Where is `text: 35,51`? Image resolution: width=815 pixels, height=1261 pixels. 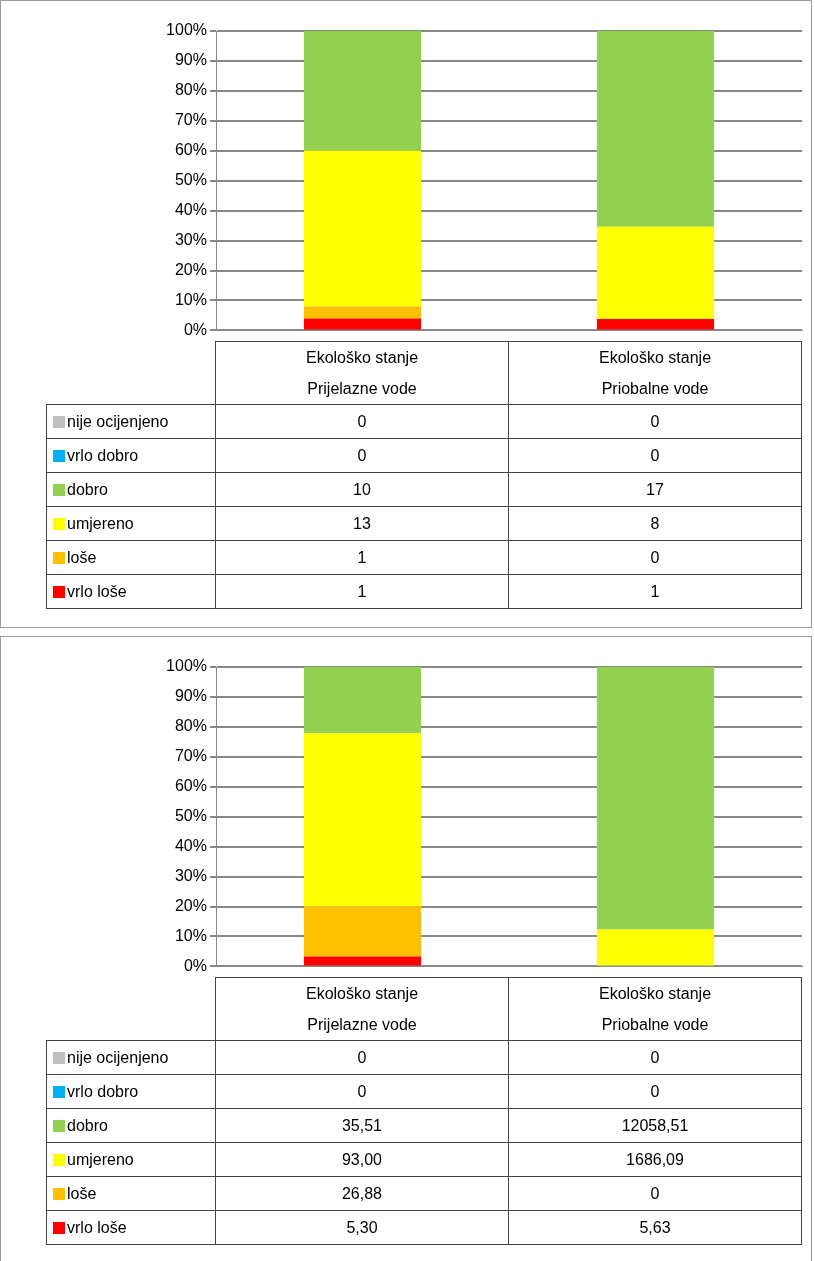
text: 35,51 is located at coordinates (362, 1125).